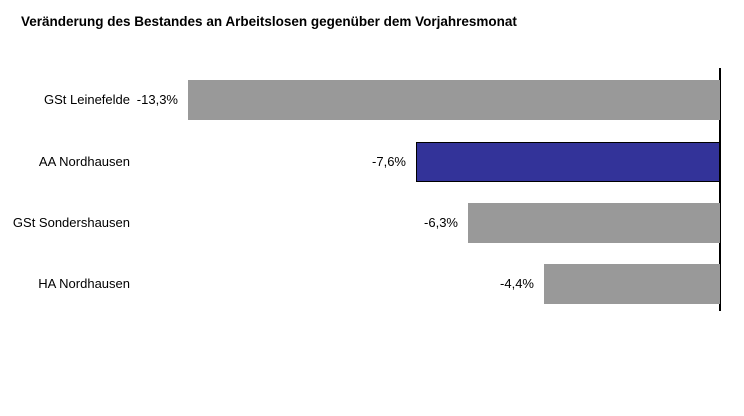 The image size is (744, 416). Describe the element at coordinates (86, 99) in the screenshot. I see `category-label: GSt Leinefelde` at that location.